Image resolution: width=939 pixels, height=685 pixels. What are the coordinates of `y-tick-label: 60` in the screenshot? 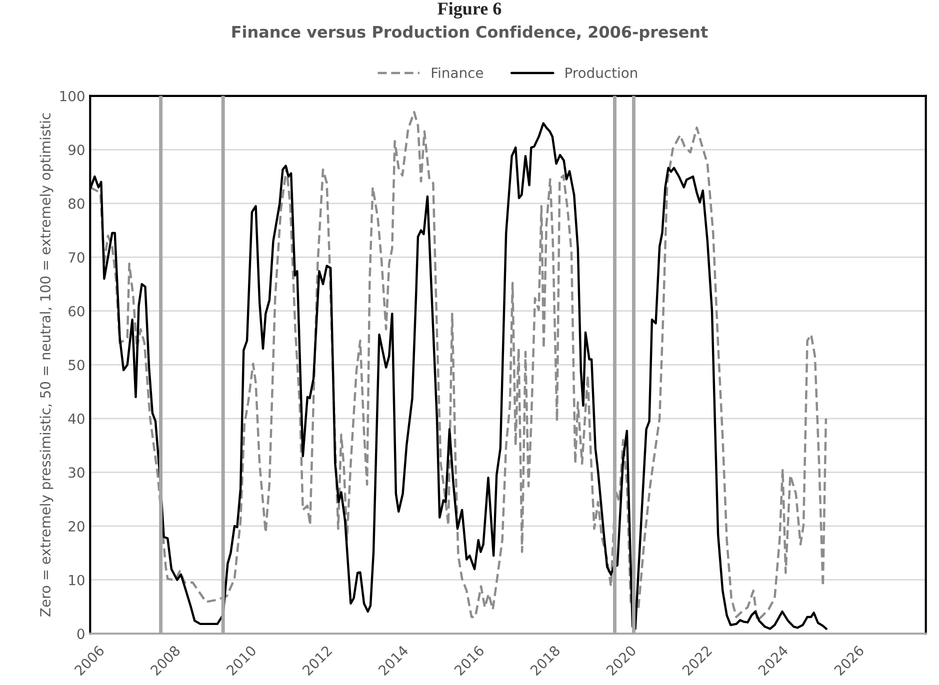 It's located at (76, 311).